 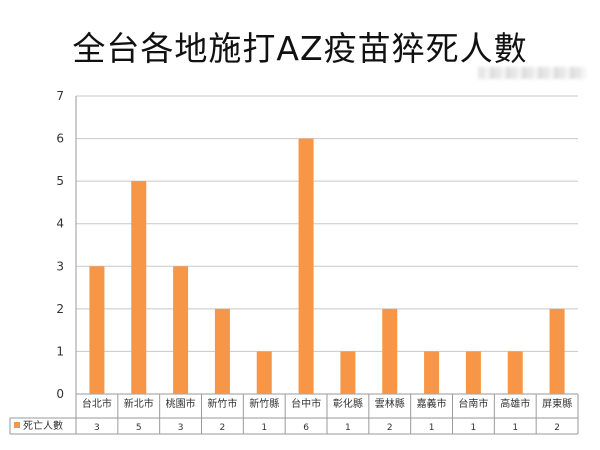 What do you see at coordinates (348, 372) in the screenshot?
I see `bar-彰化縣` at bounding box center [348, 372].